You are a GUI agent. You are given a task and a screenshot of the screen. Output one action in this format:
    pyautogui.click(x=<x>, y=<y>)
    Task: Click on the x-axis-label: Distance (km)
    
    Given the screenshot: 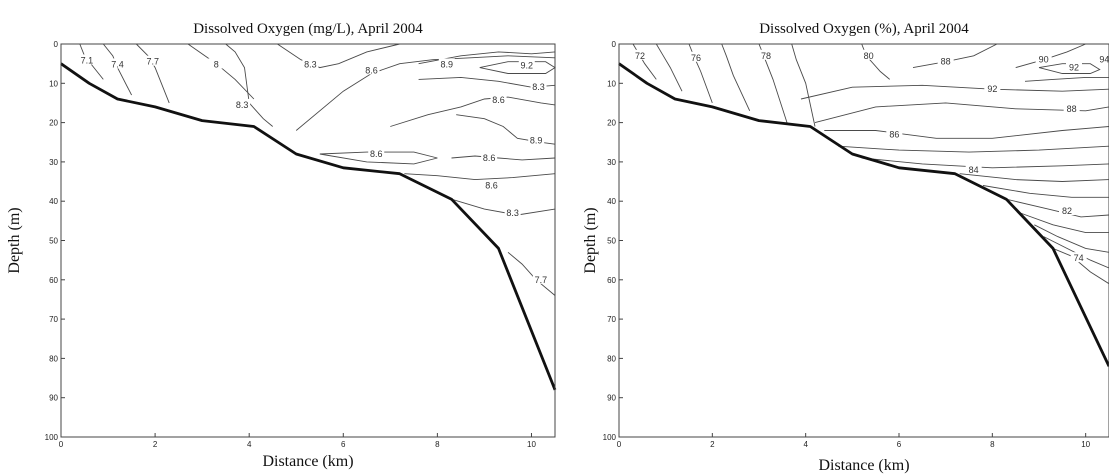 What is the action you would take?
    pyautogui.click(x=307, y=461)
    